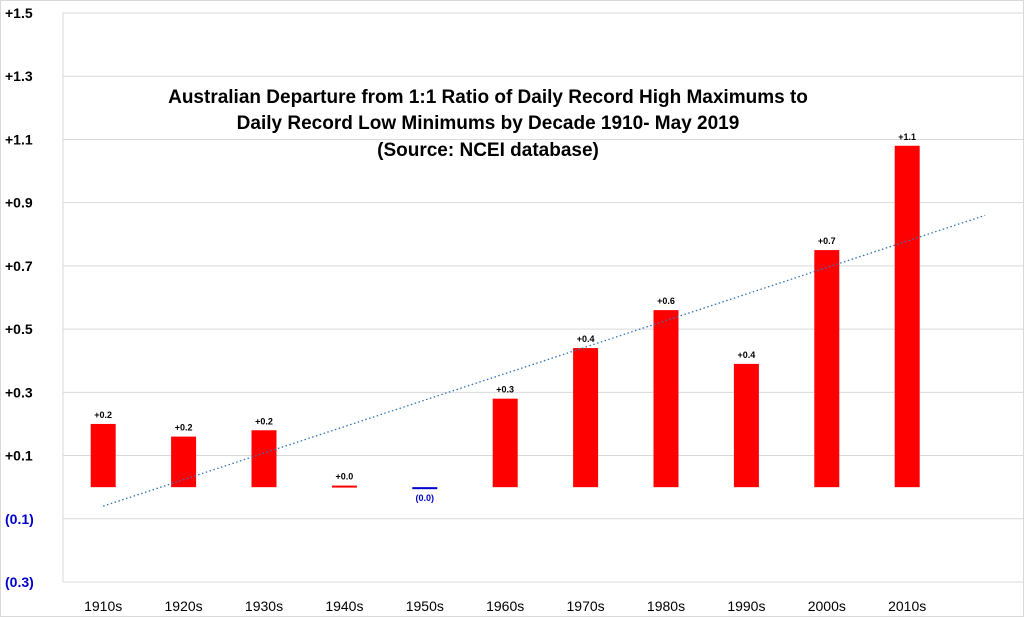  What do you see at coordinates (184, 606) in the screenshot?
I see `x-tick-label: 1920s` at bounding box center [184, 606].